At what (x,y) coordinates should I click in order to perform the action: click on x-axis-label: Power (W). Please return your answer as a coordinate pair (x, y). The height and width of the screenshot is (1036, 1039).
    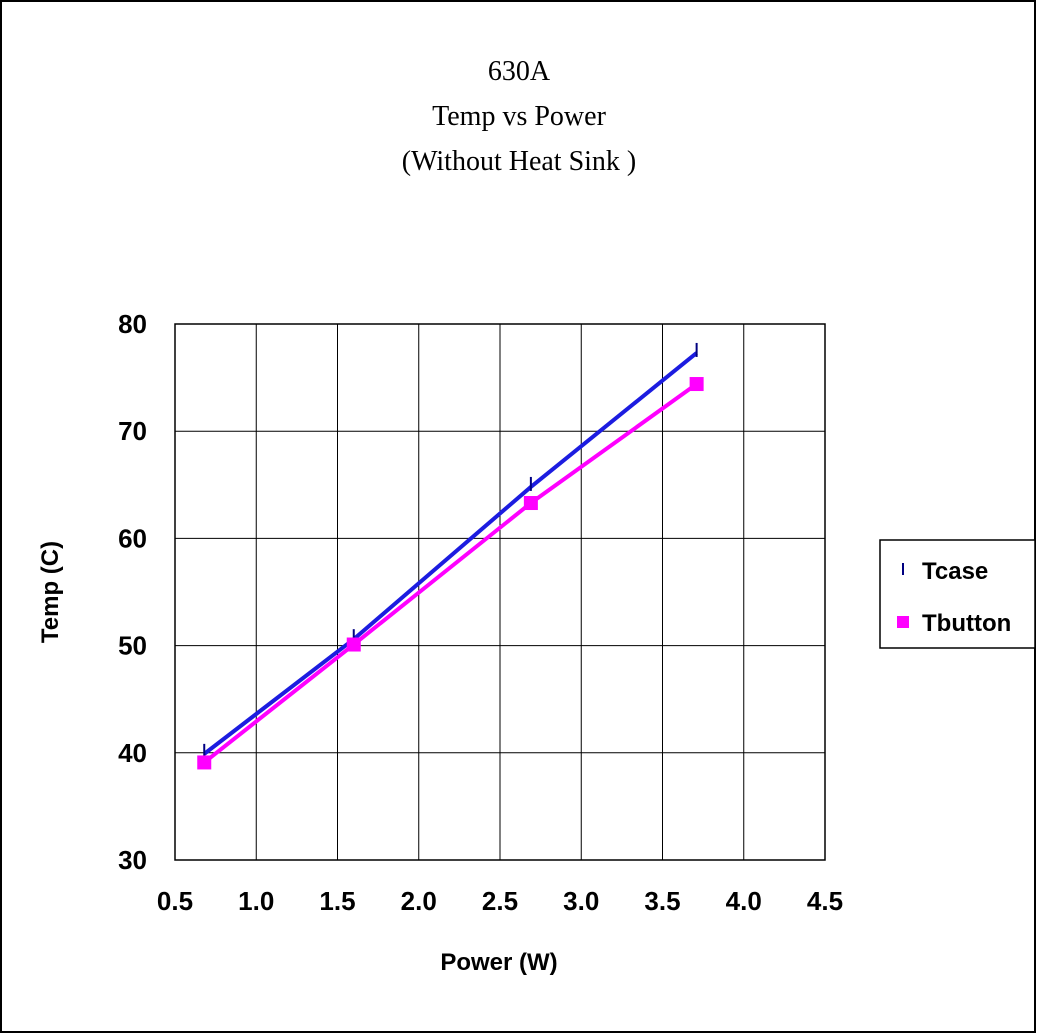
    Looking at the image, I should click on (498, 962).